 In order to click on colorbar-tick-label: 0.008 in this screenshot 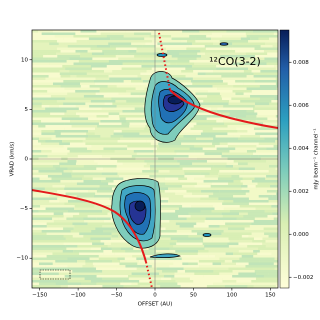, I will do `click(301, 63)`.